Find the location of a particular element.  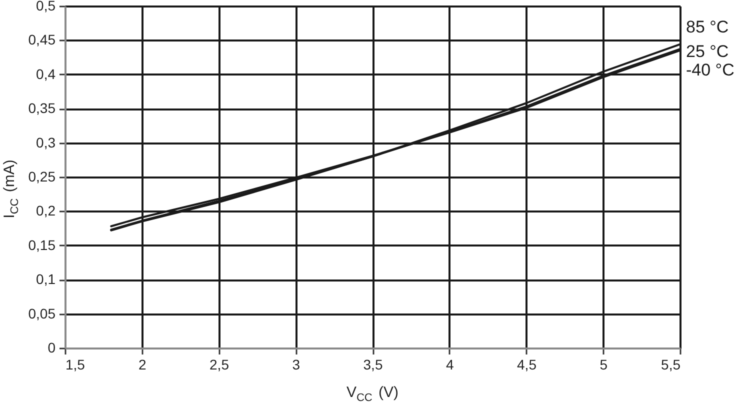

y-tick-label: 0,2 is located at coordinates (46, 210).